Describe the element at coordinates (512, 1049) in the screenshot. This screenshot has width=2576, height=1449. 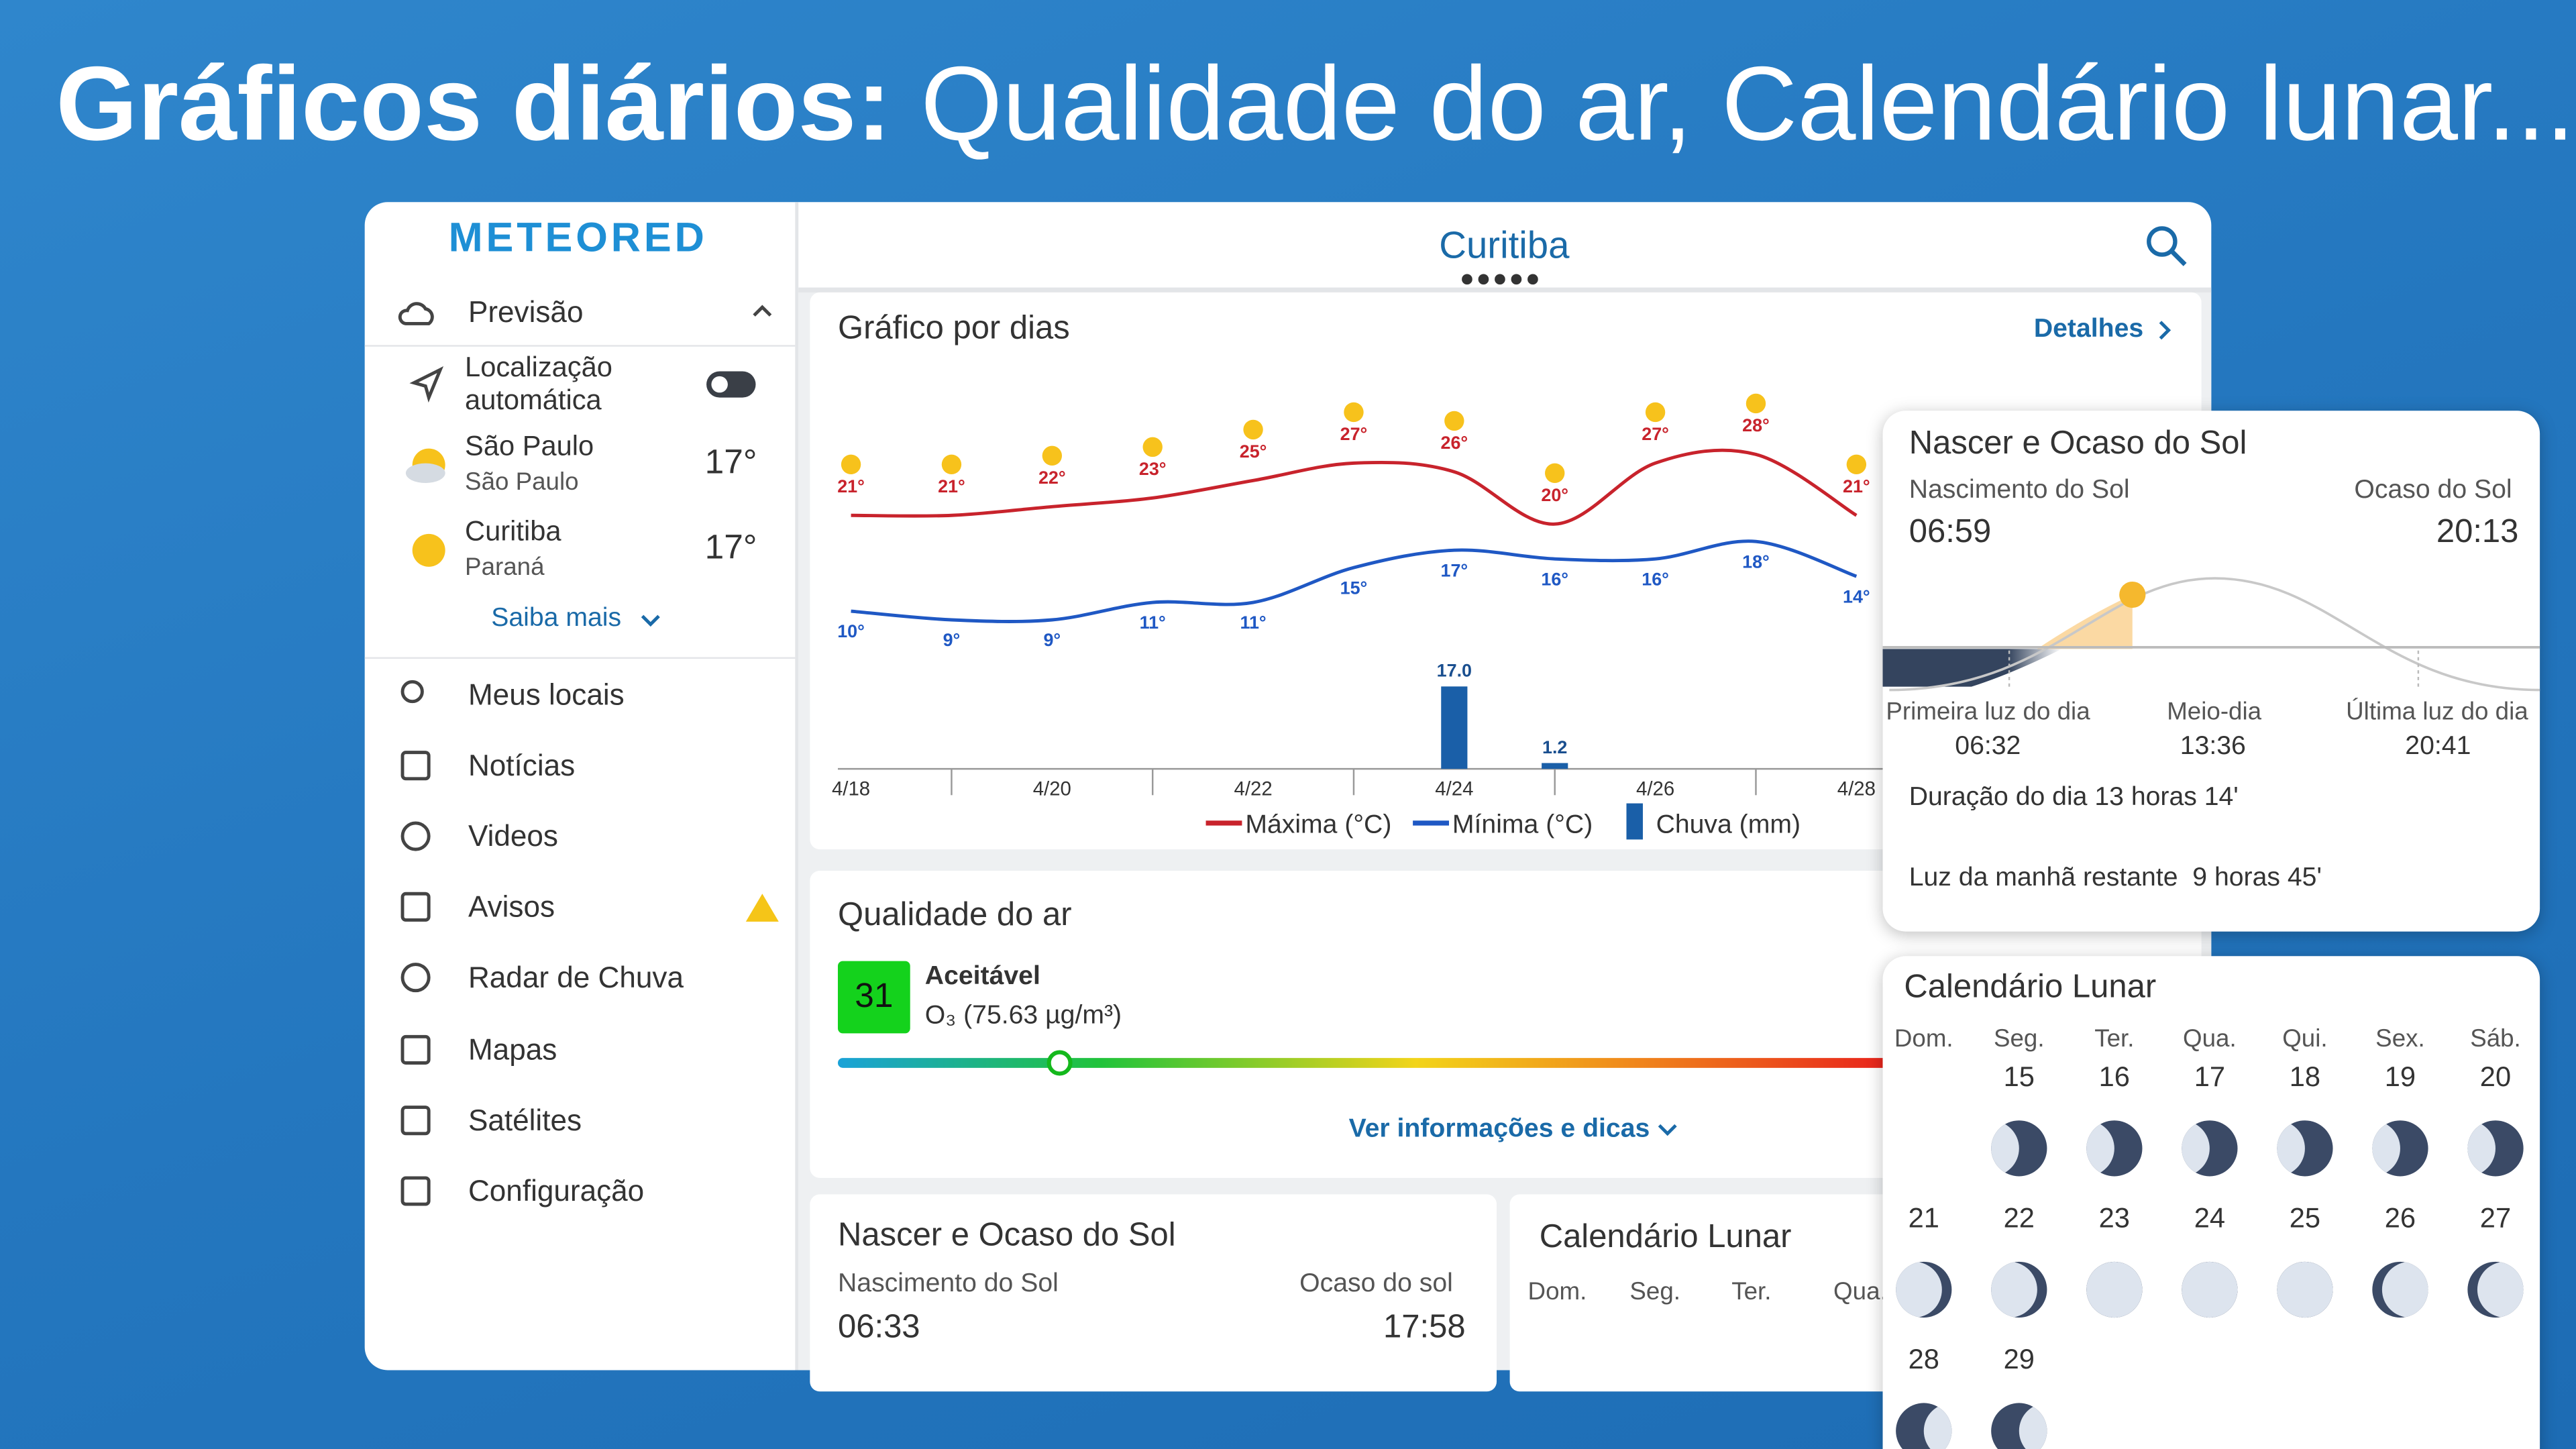
I see `menu-item: Mapas` at that location.